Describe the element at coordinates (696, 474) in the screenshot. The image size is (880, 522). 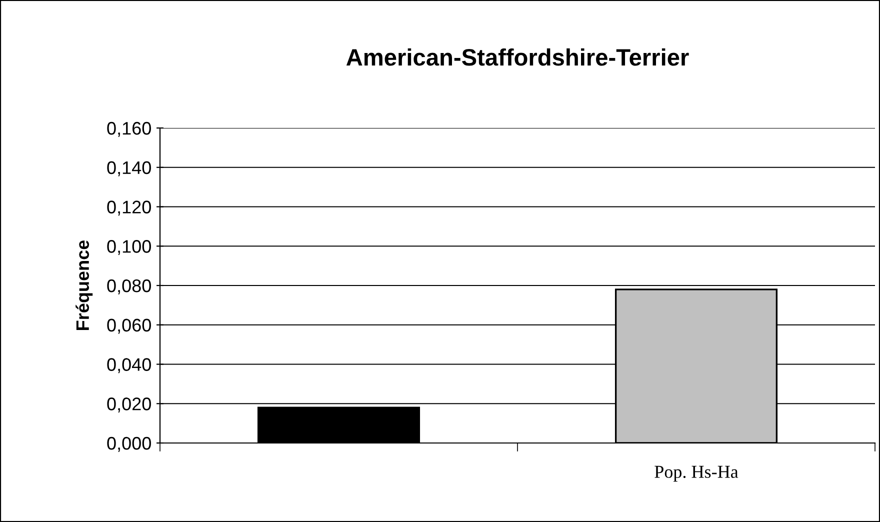
I see `x-tick-label: Pop. Hs-Ha` at that location.